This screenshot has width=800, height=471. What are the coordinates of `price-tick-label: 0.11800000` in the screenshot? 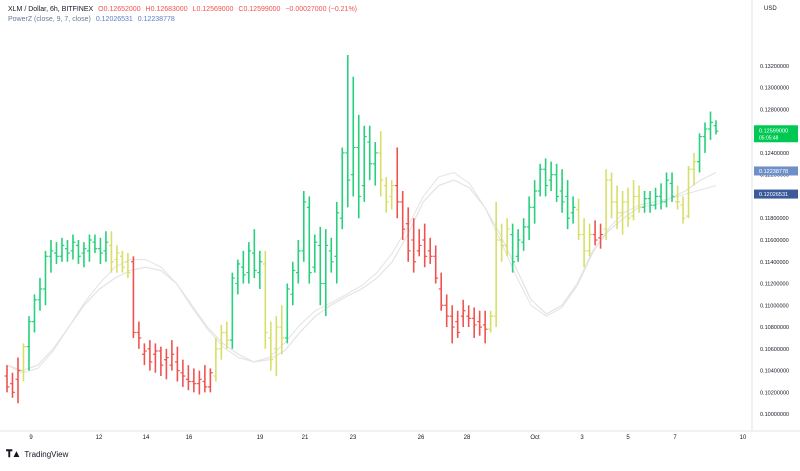 It's located at (774, 219).